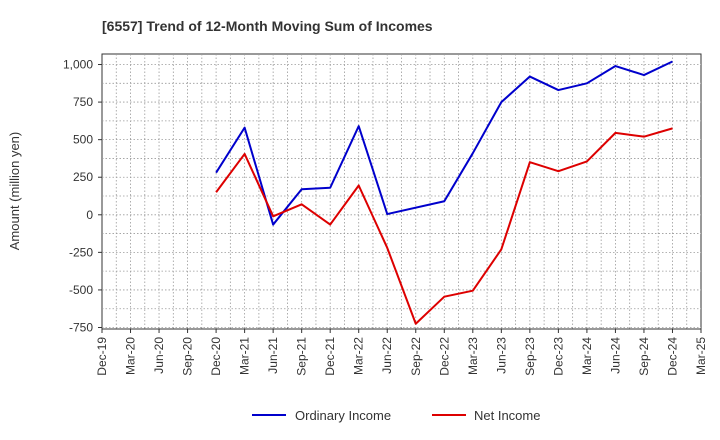 The image size is (720, 440). Describe the element at coordinates (387, 355) in the screenshot. I see `x-tick-label: Jun-22` at that location.